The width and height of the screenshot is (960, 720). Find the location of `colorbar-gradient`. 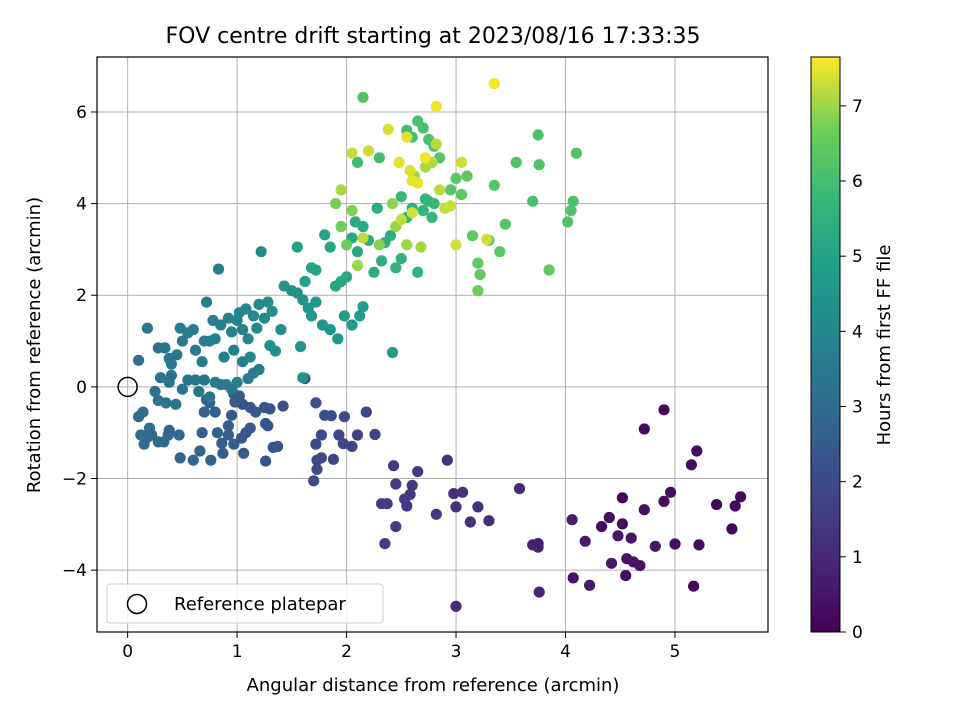

colorbar-gradient is located at coordinates (825, 344).